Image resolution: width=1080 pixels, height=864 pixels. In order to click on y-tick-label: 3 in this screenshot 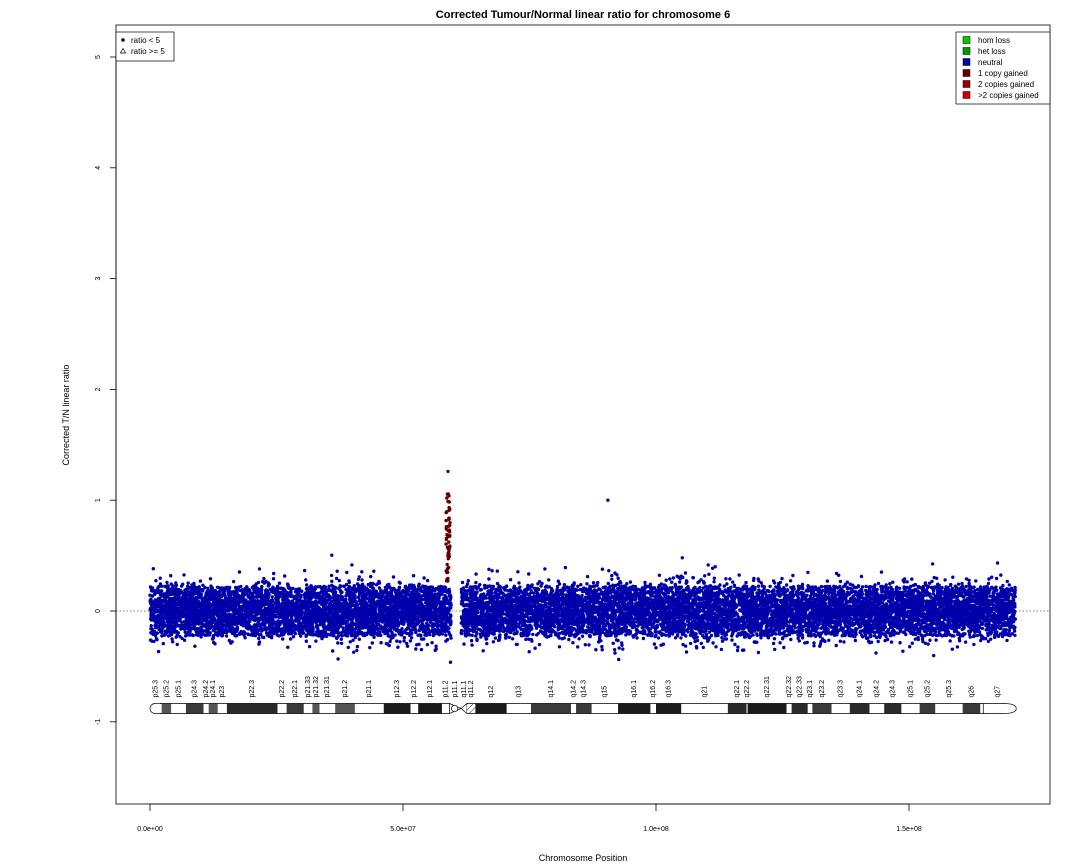, I will do `click(98, 279)`.